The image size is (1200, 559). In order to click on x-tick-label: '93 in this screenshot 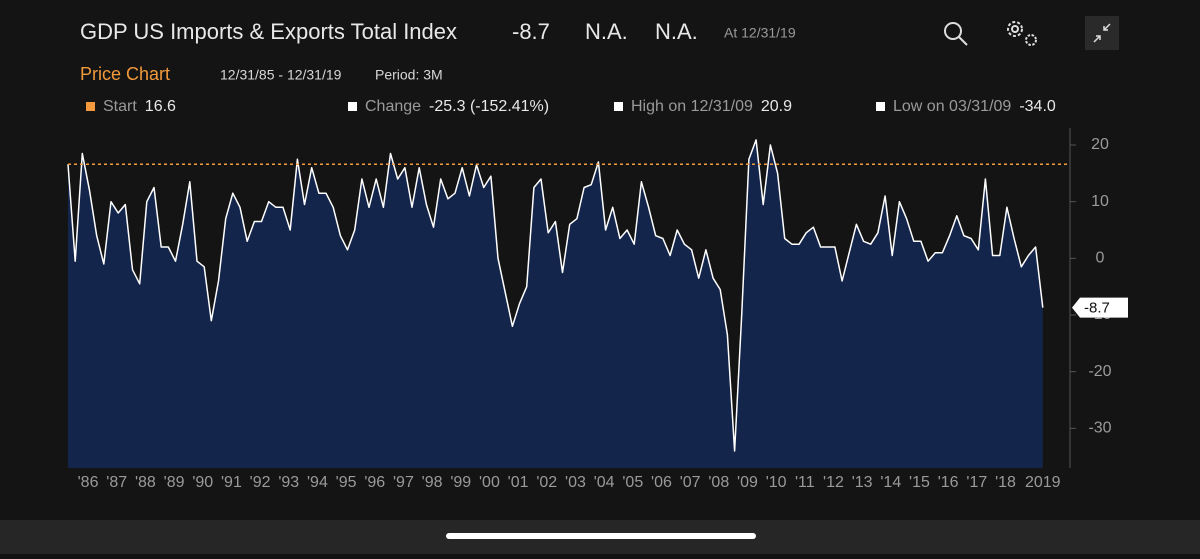, I will do `click(288, 482)`.